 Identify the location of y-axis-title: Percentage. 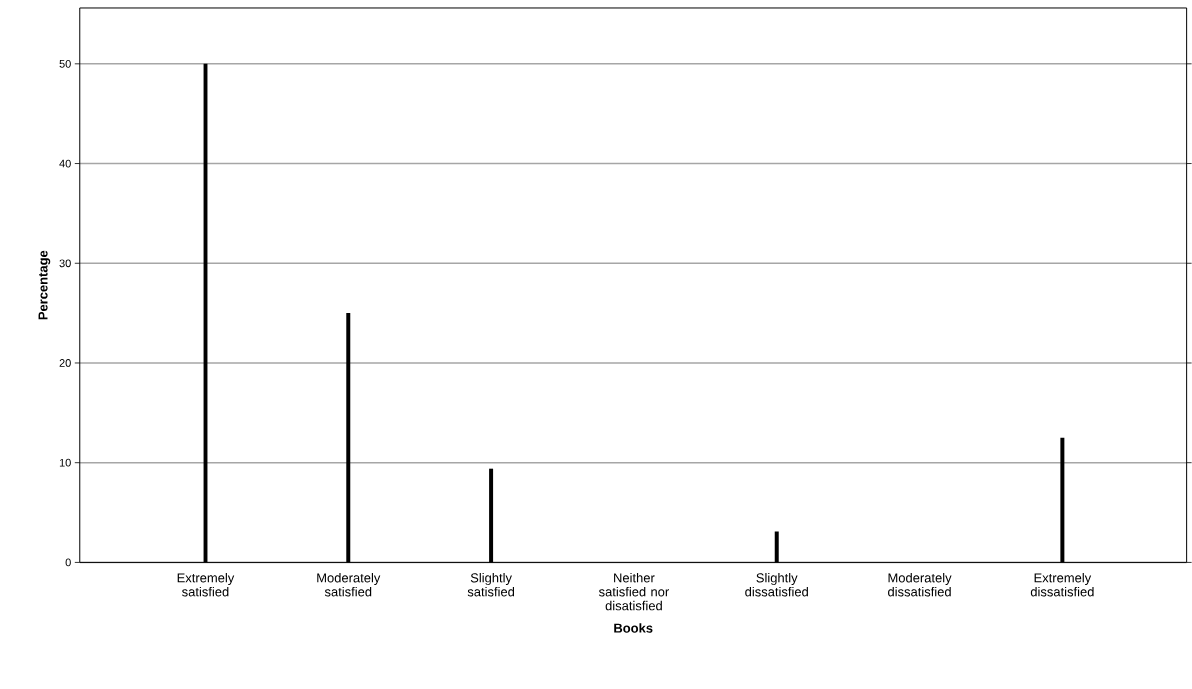
(44, 285).